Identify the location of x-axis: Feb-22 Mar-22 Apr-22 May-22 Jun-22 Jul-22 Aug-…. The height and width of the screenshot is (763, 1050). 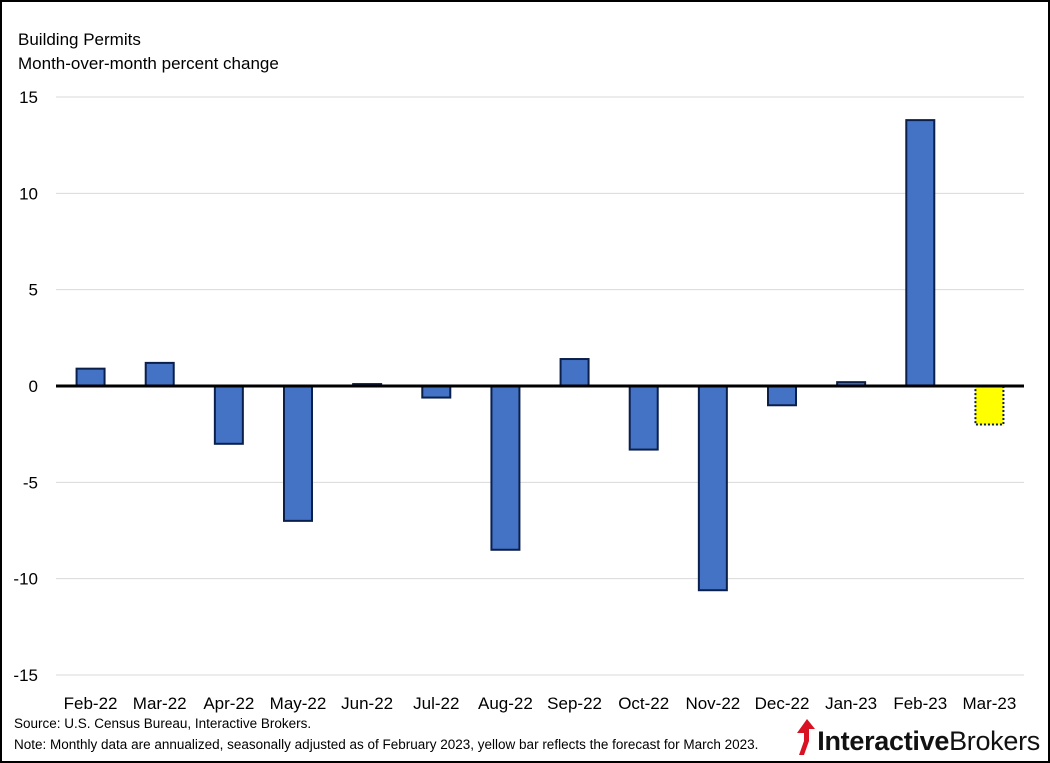
(540, 703).